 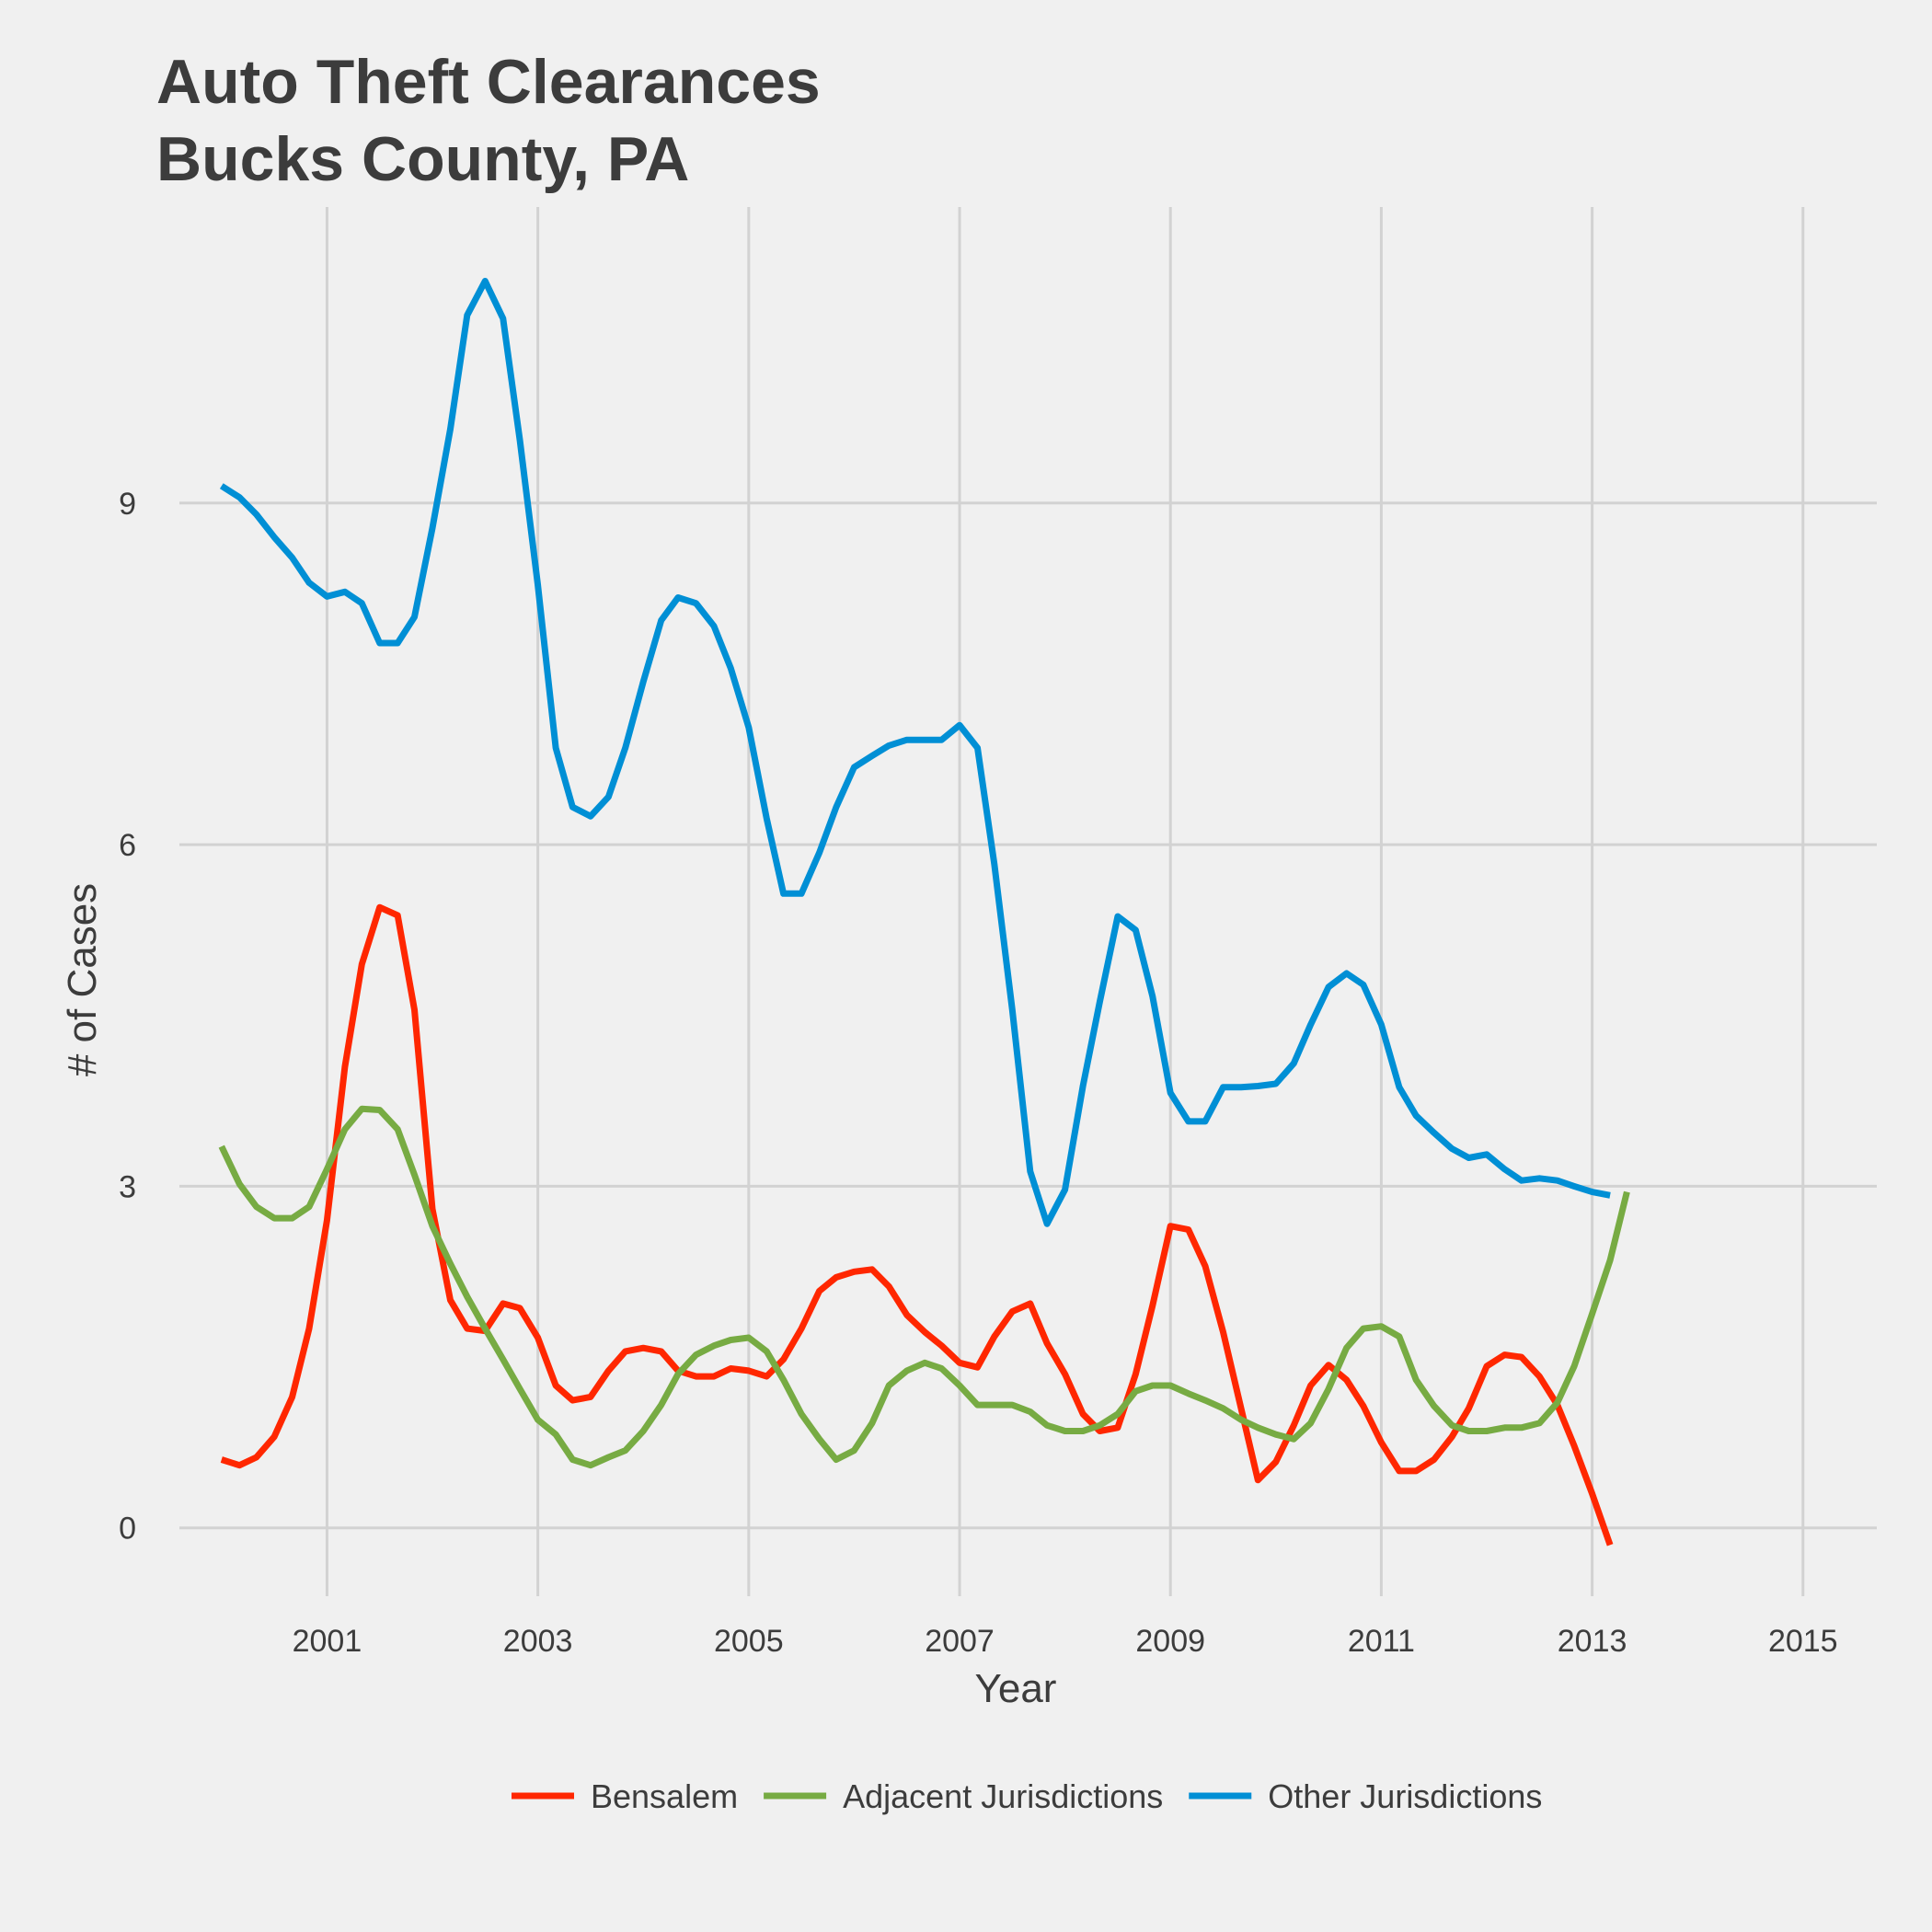 What do you see at coordinates (488, 82) in the screenshot?
I see `chart-title-line-1: Auto Theft Clearances` at bounding box center [488, 82].